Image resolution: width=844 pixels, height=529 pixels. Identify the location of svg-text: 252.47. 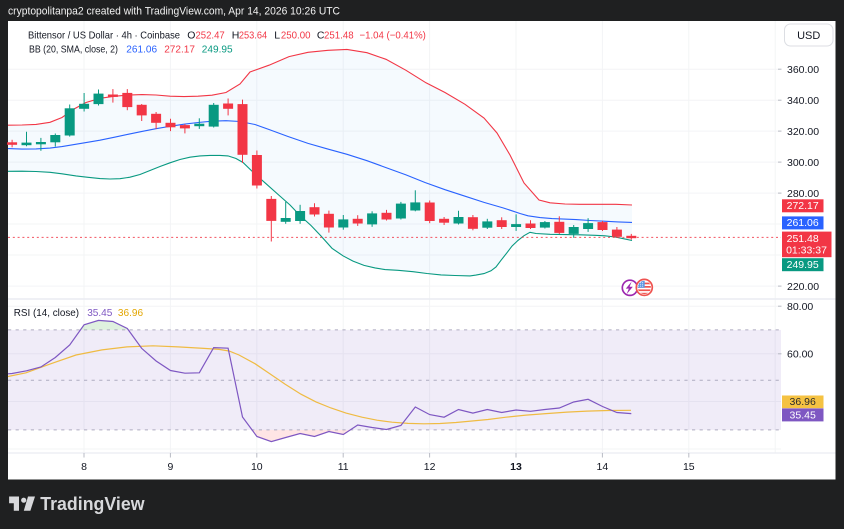
(210, 36).